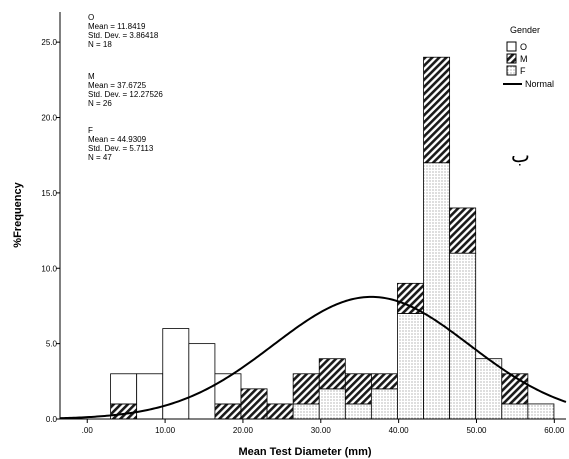 This screenshot has width=569, height=459. Describe the element at coordinates (117, 26) in the screenshot. I see `stats-group-o-mean: Mean = 11.8419` at that location.